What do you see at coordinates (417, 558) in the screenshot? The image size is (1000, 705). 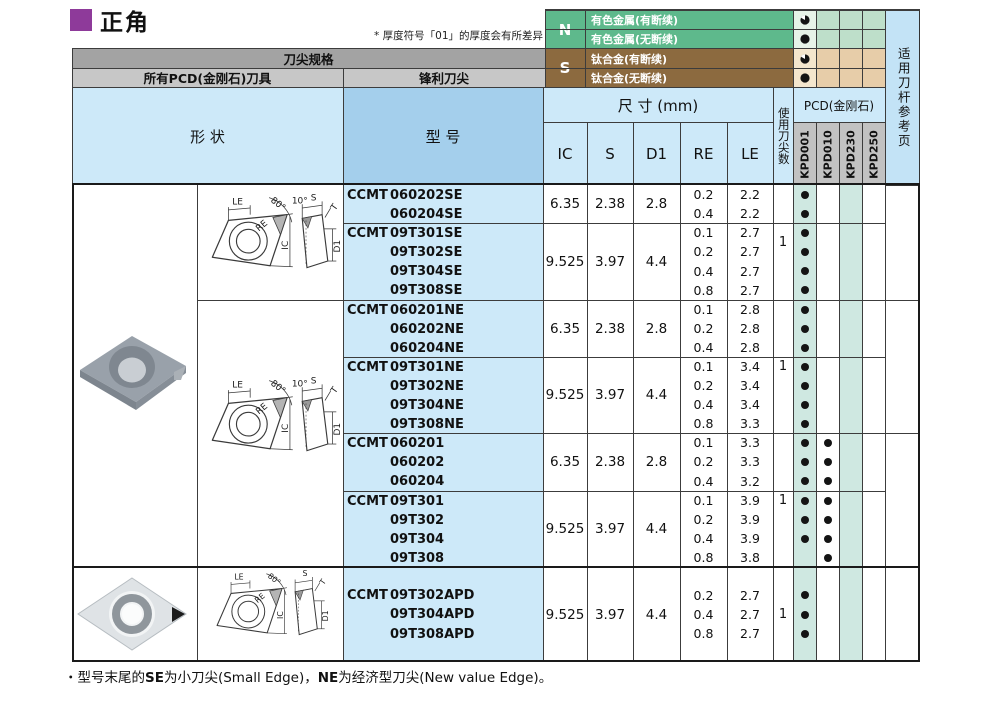 I see `model-number: 09T308` at bounding box center [417, 558].